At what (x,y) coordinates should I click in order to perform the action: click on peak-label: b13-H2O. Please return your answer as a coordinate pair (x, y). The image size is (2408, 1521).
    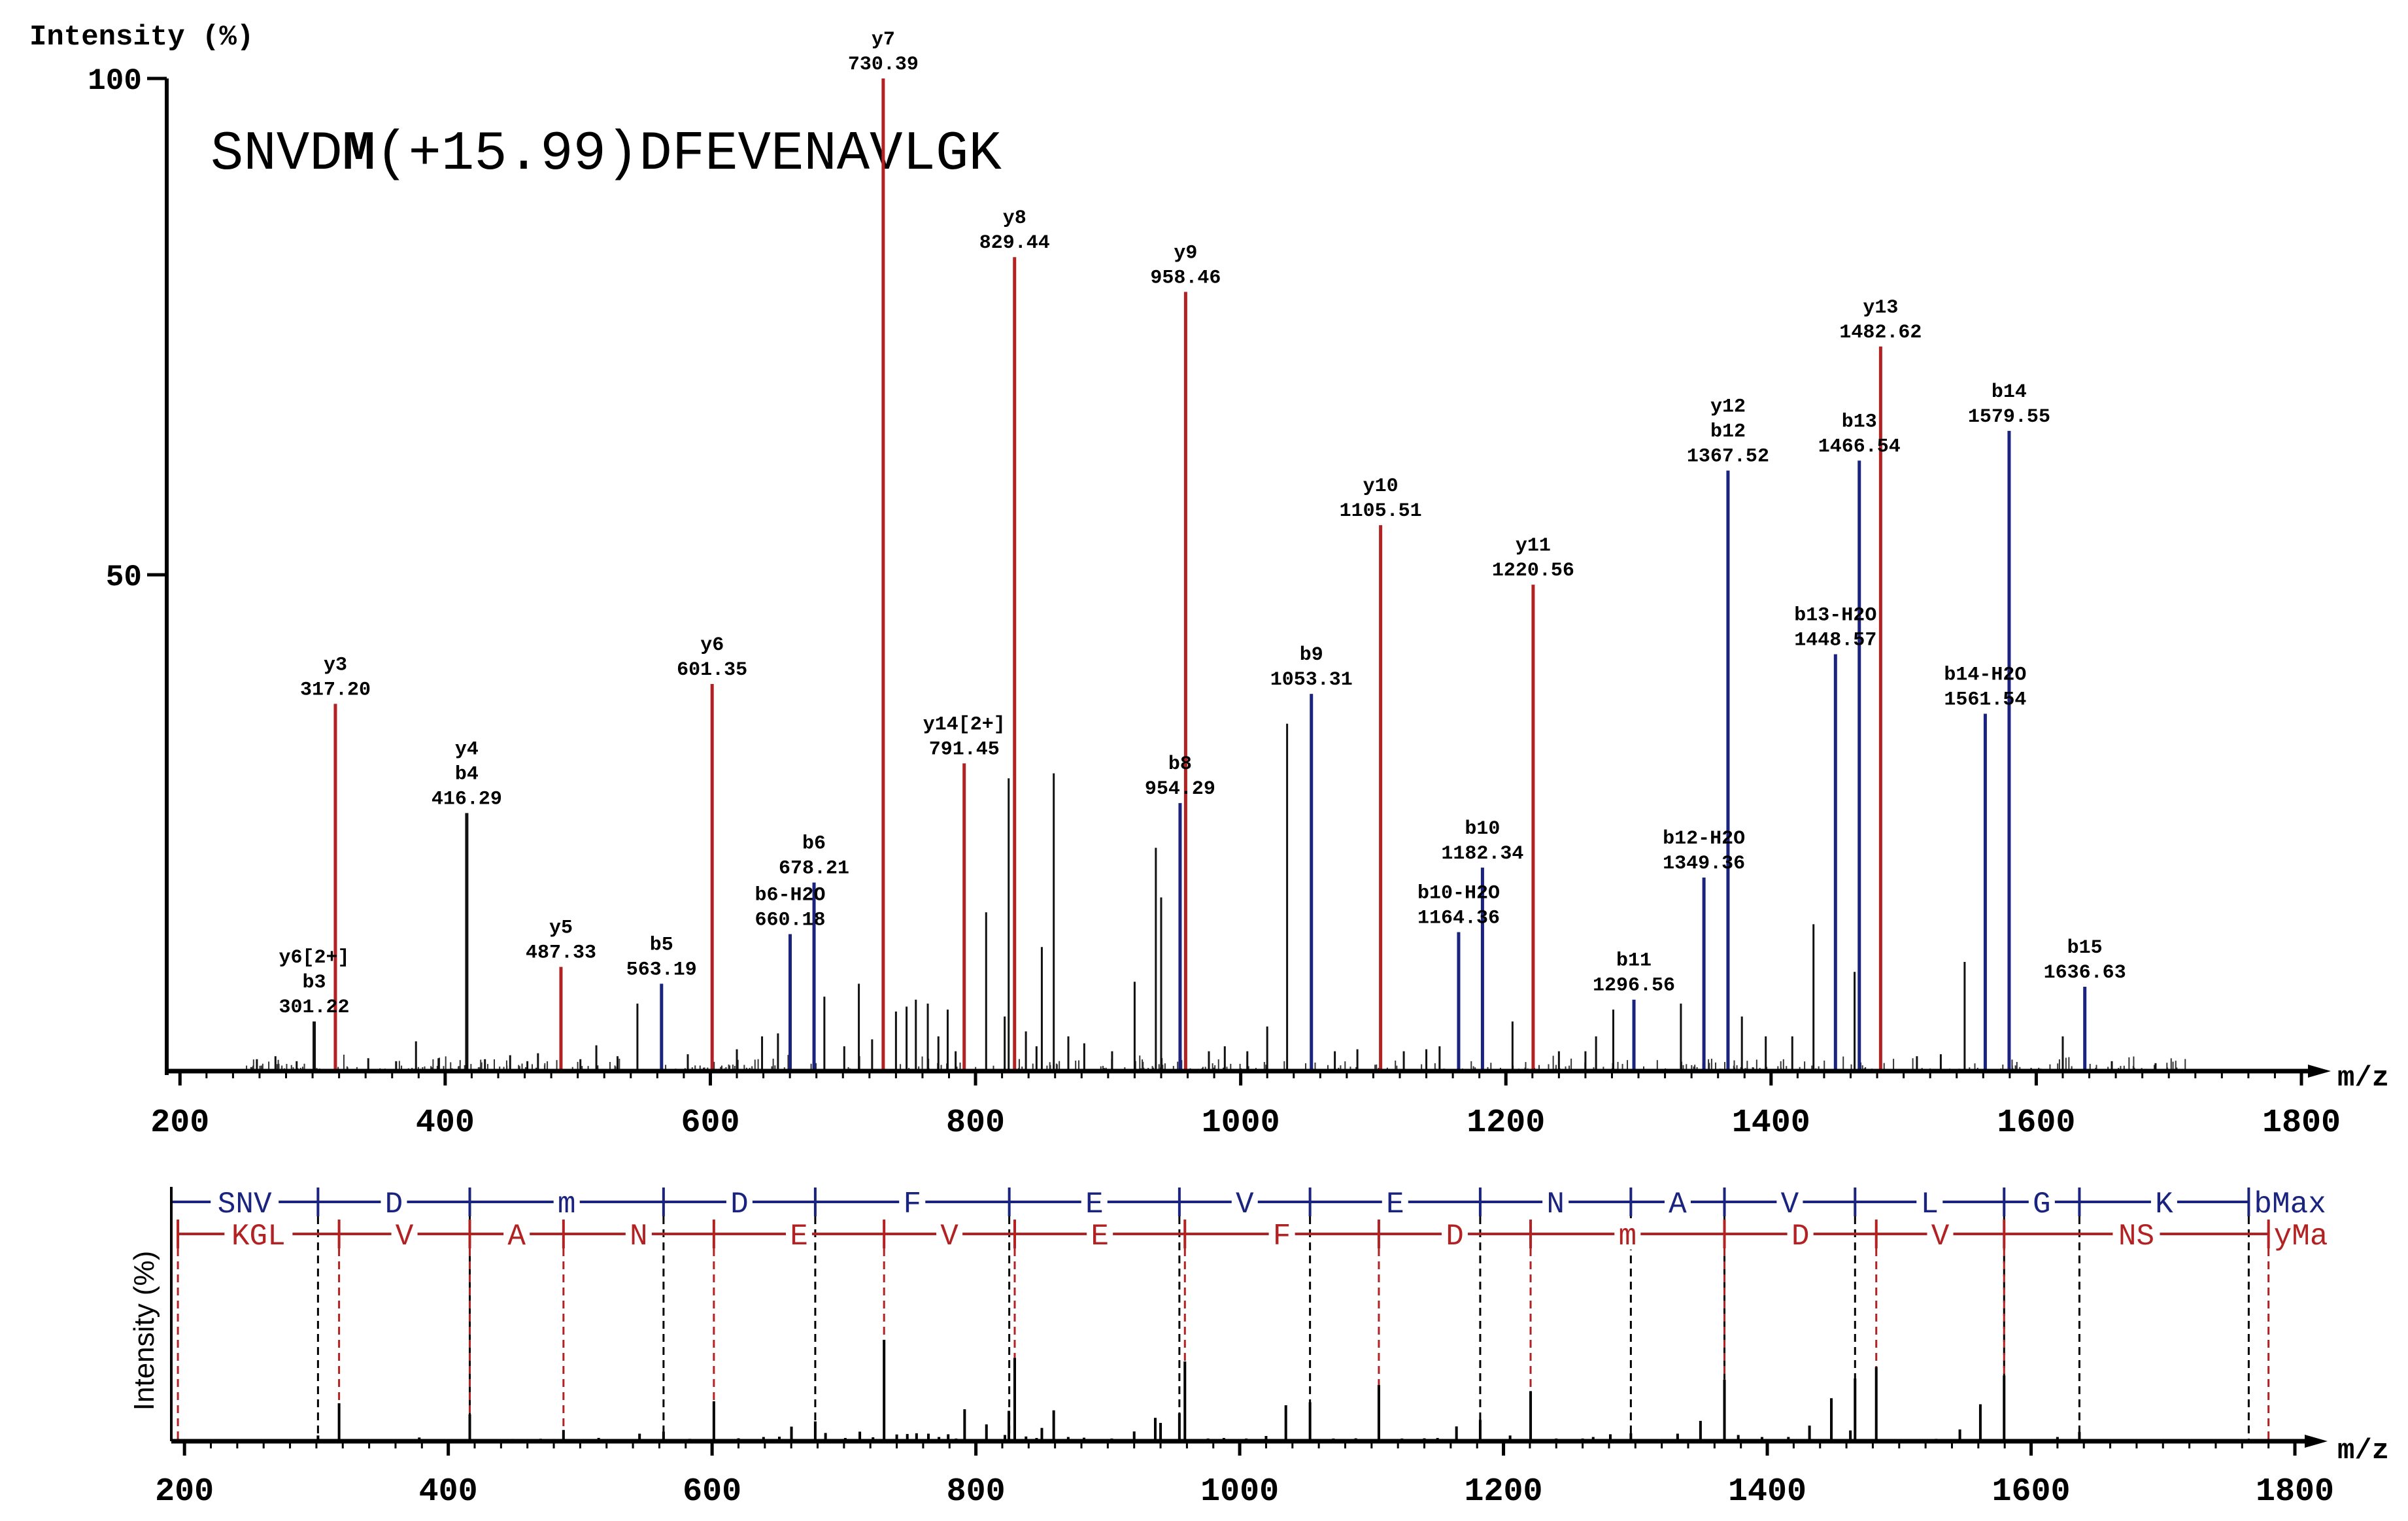
    Looking at the image, I should click on (1835, 615).